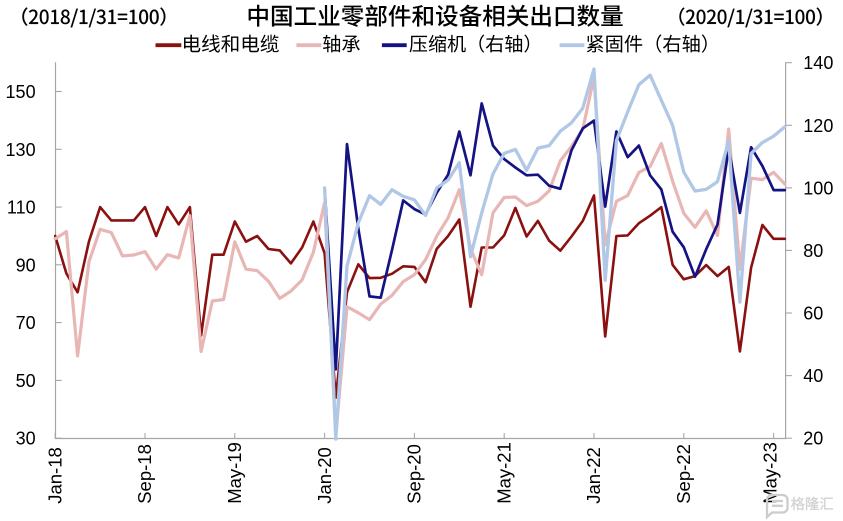 This screenshot has width=843, height=521. What do you see at coordinates (683, 474) in the screenshot?
I see `svg-text: Sep-22` at bounding box center [683, 474].